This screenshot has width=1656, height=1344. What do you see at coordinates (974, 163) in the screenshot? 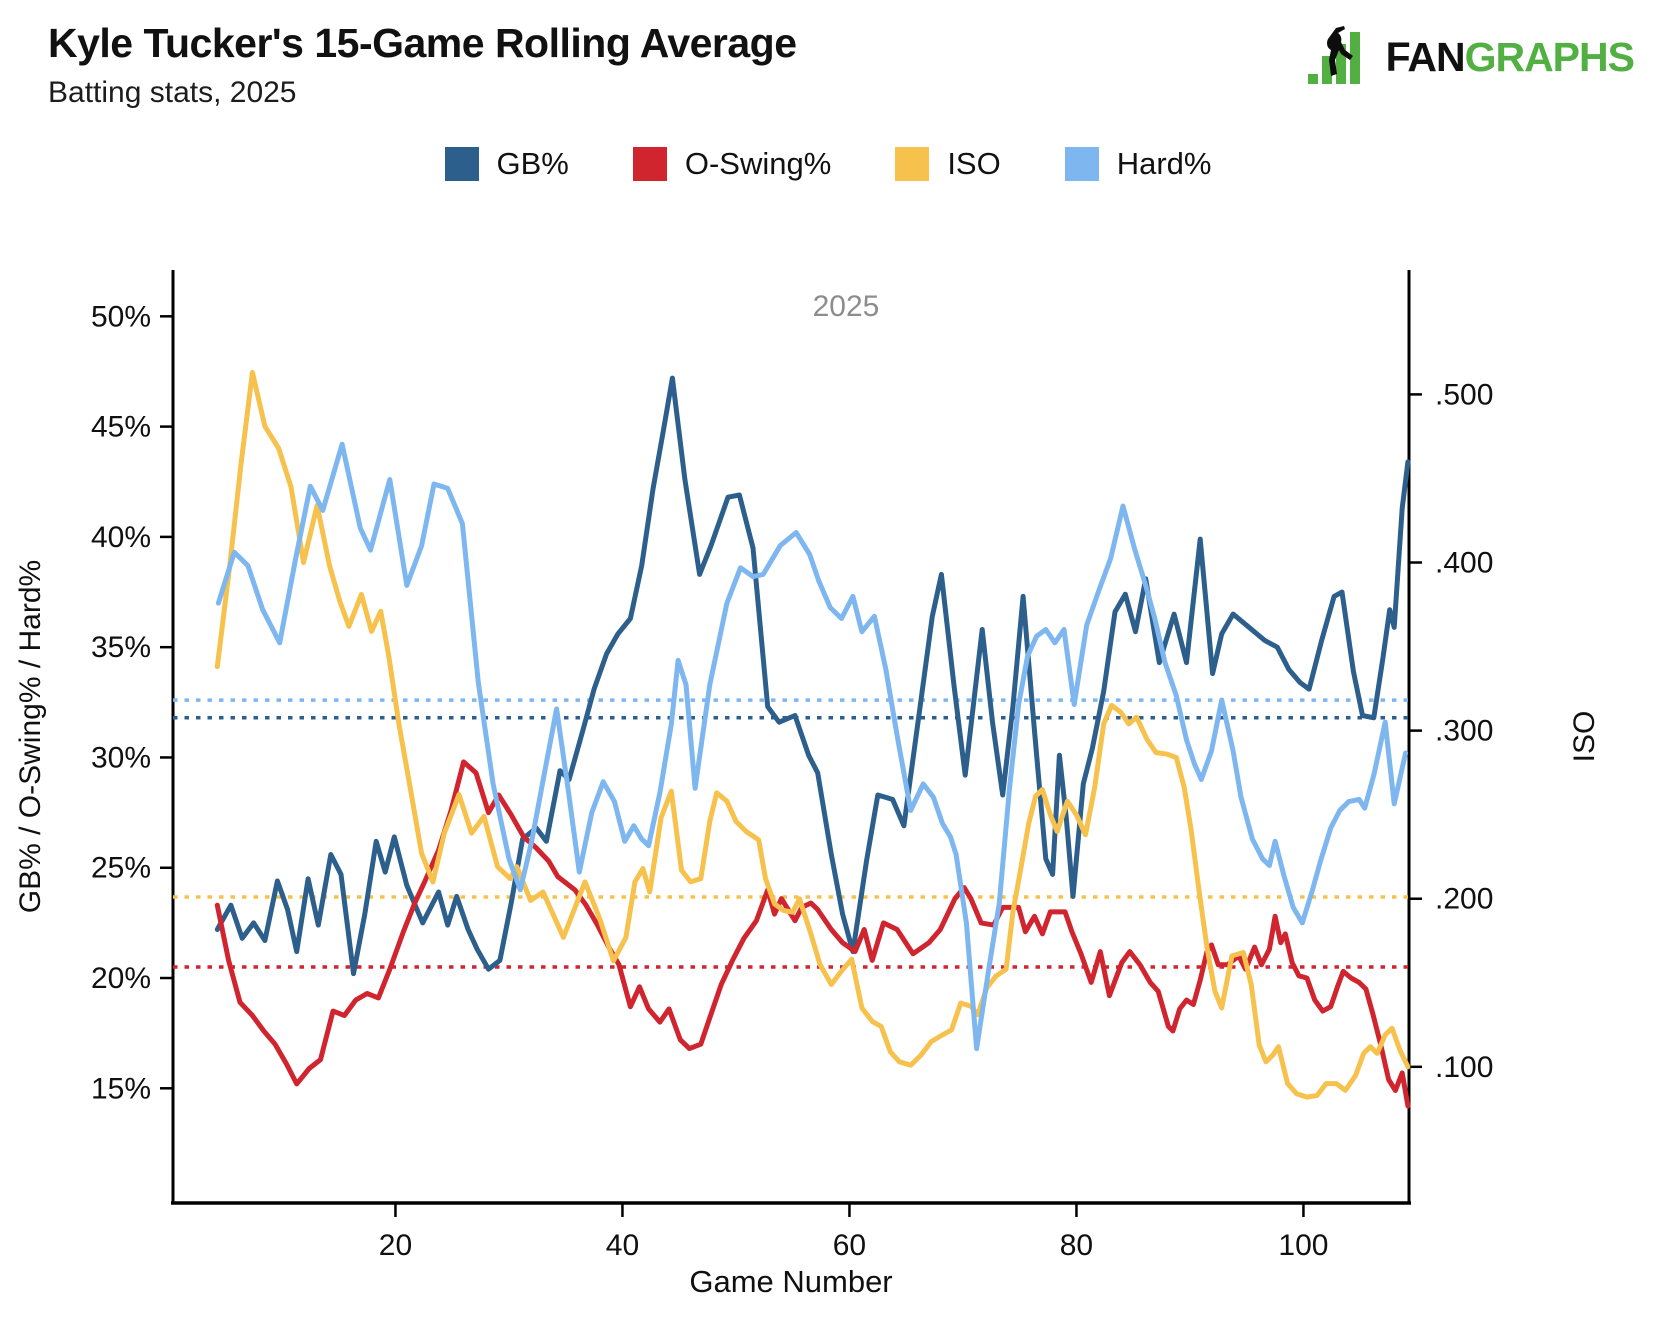
I see `legend-label-iso: ISO` at bounding box center [974, 163].